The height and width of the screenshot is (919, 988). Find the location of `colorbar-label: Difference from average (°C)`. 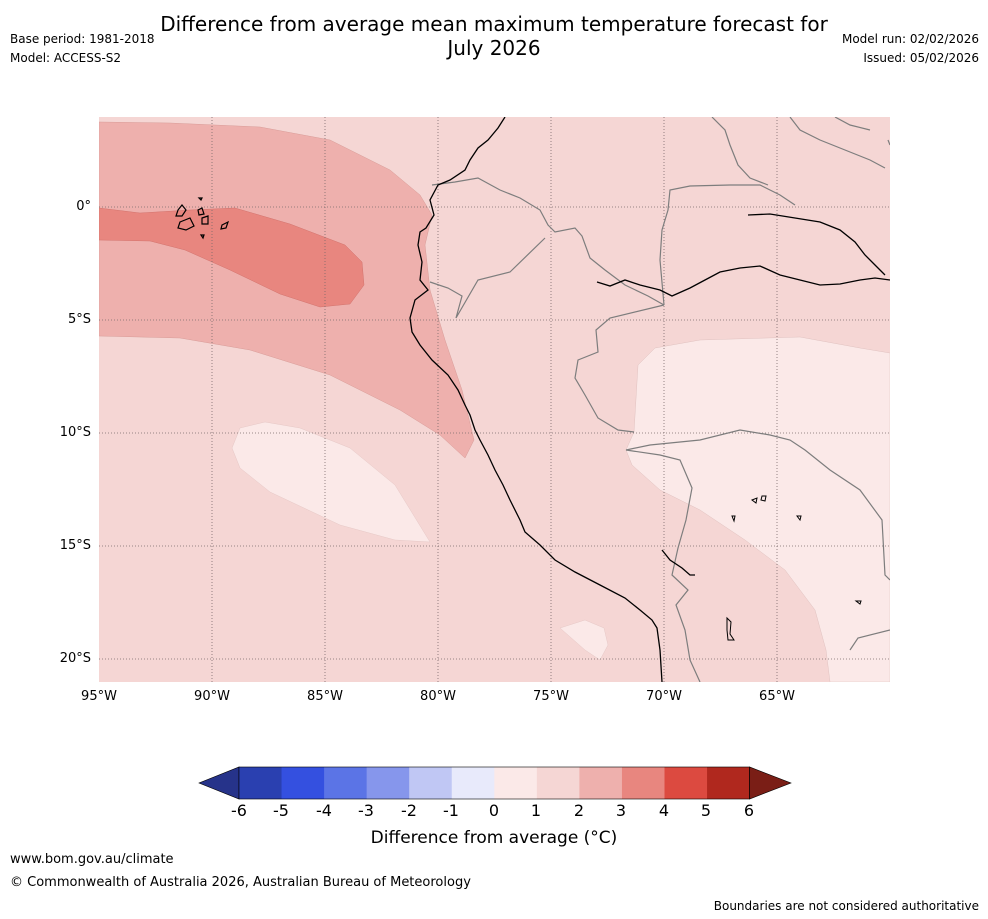

colorbar-label: Difference from average (°C) is located at coordinates (494, 838).